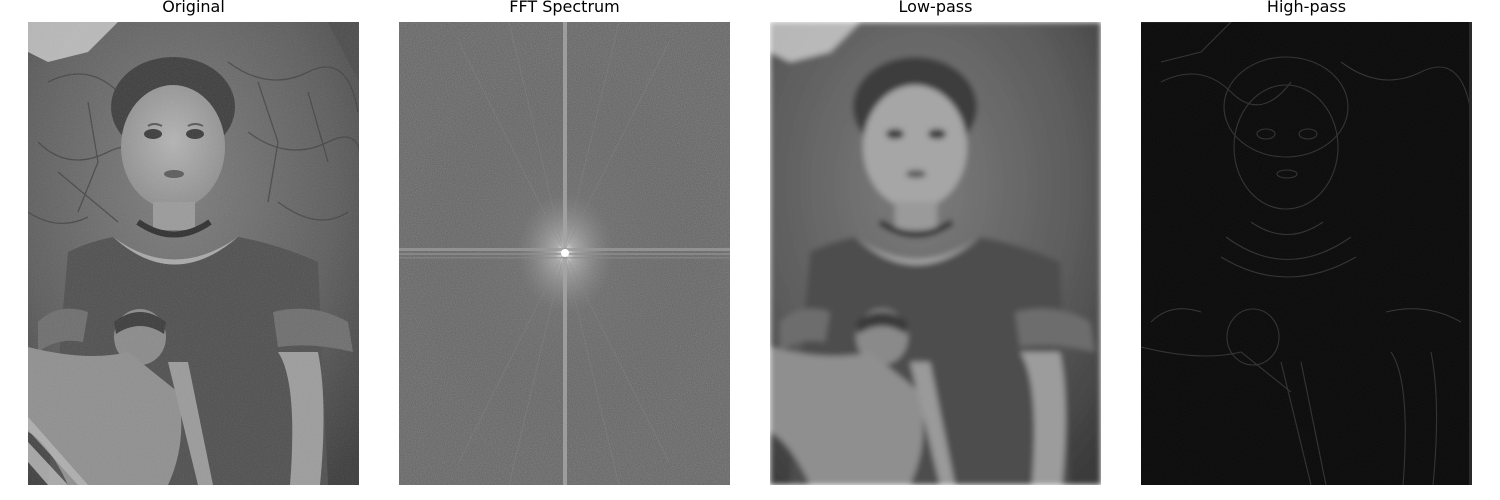  I want to click on panel-title-low-pass: Low-pass, so click(935, 8).